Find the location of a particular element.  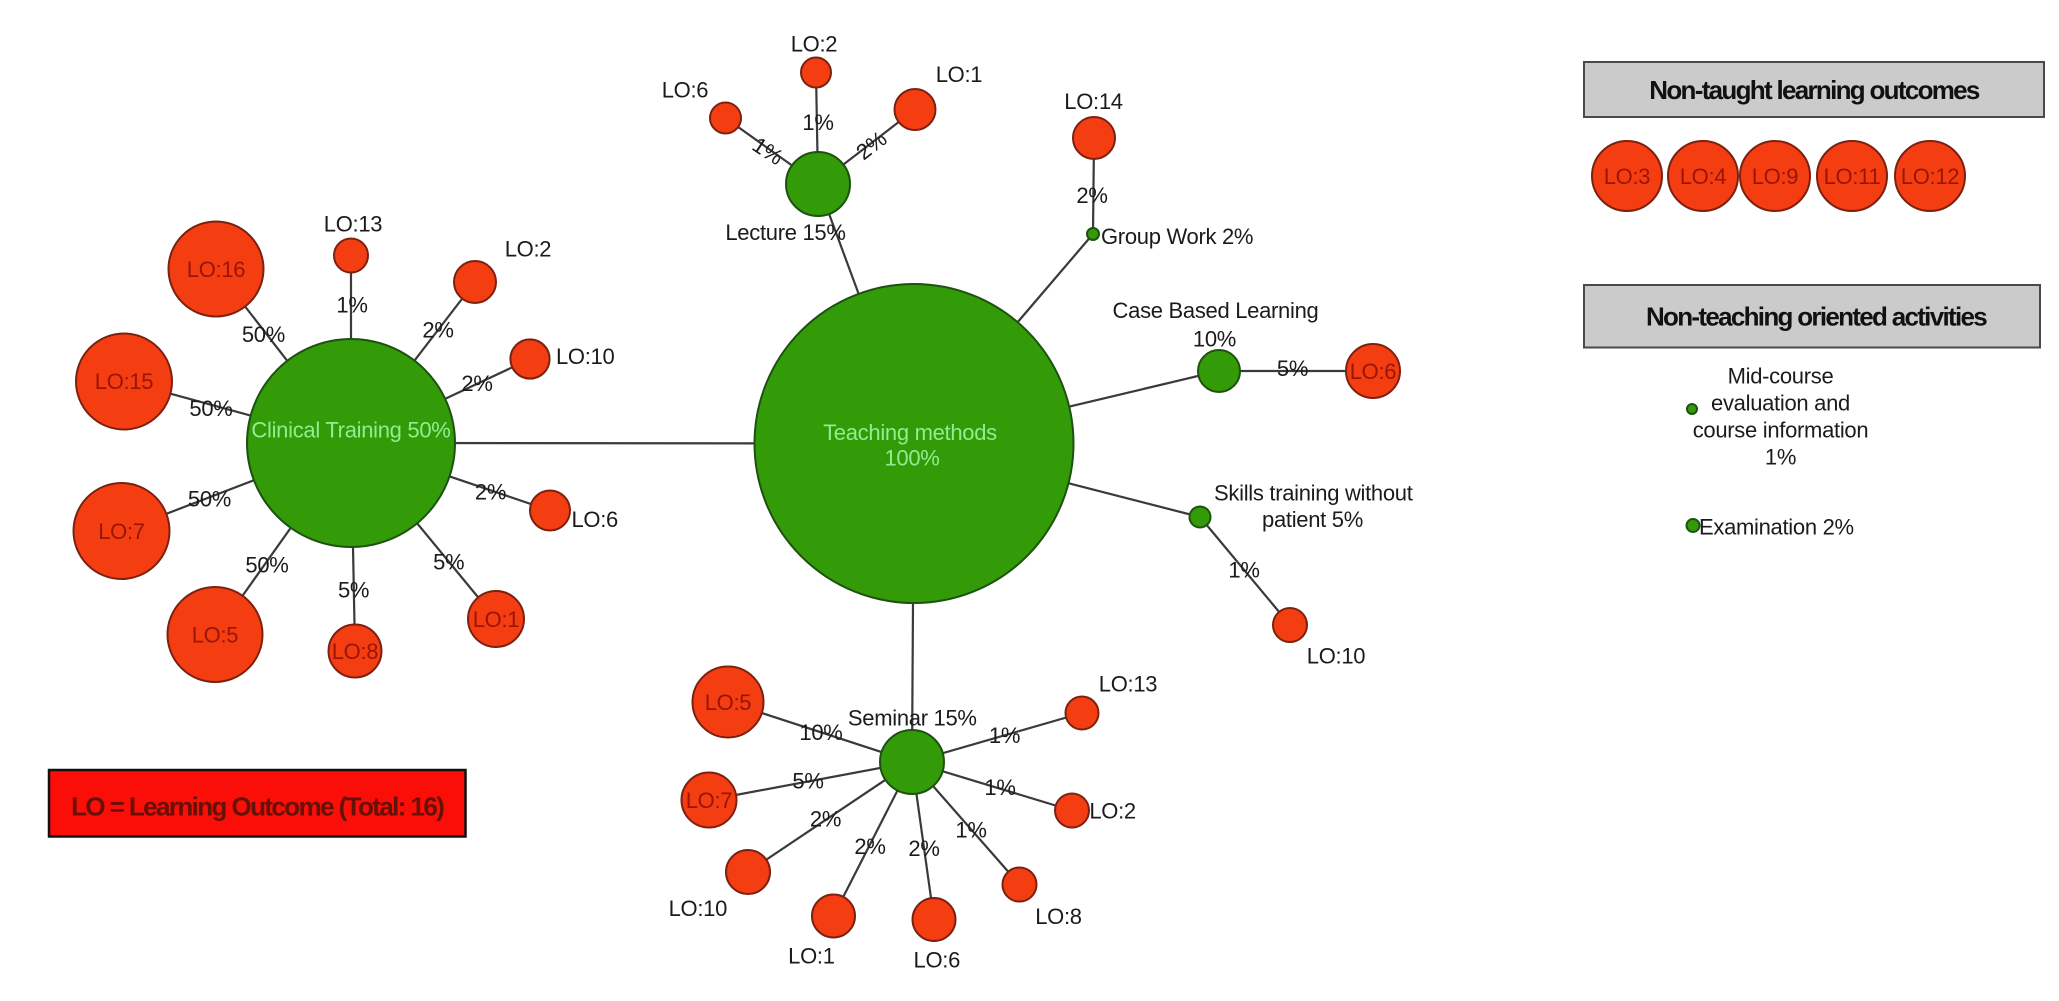

svg-text: Skills training without is located at coordinates (1313, 493).